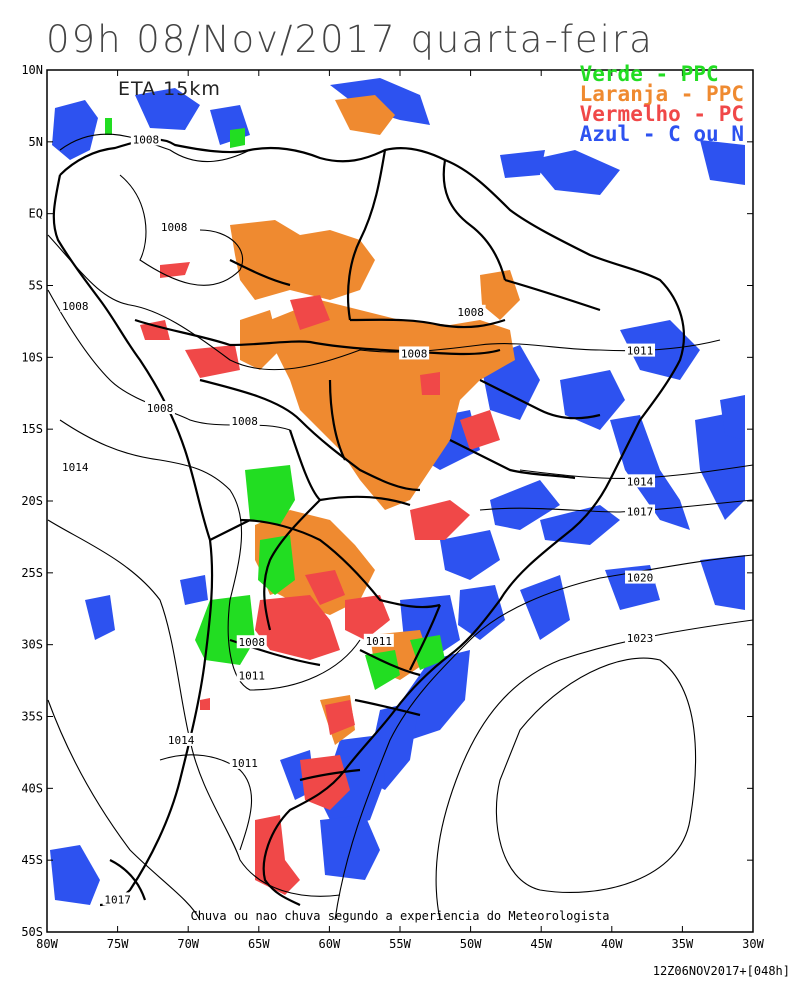  Describe the element at coordinates (32, 70) in the screenshot. I see `lat-tick-label: 10N` at that location.